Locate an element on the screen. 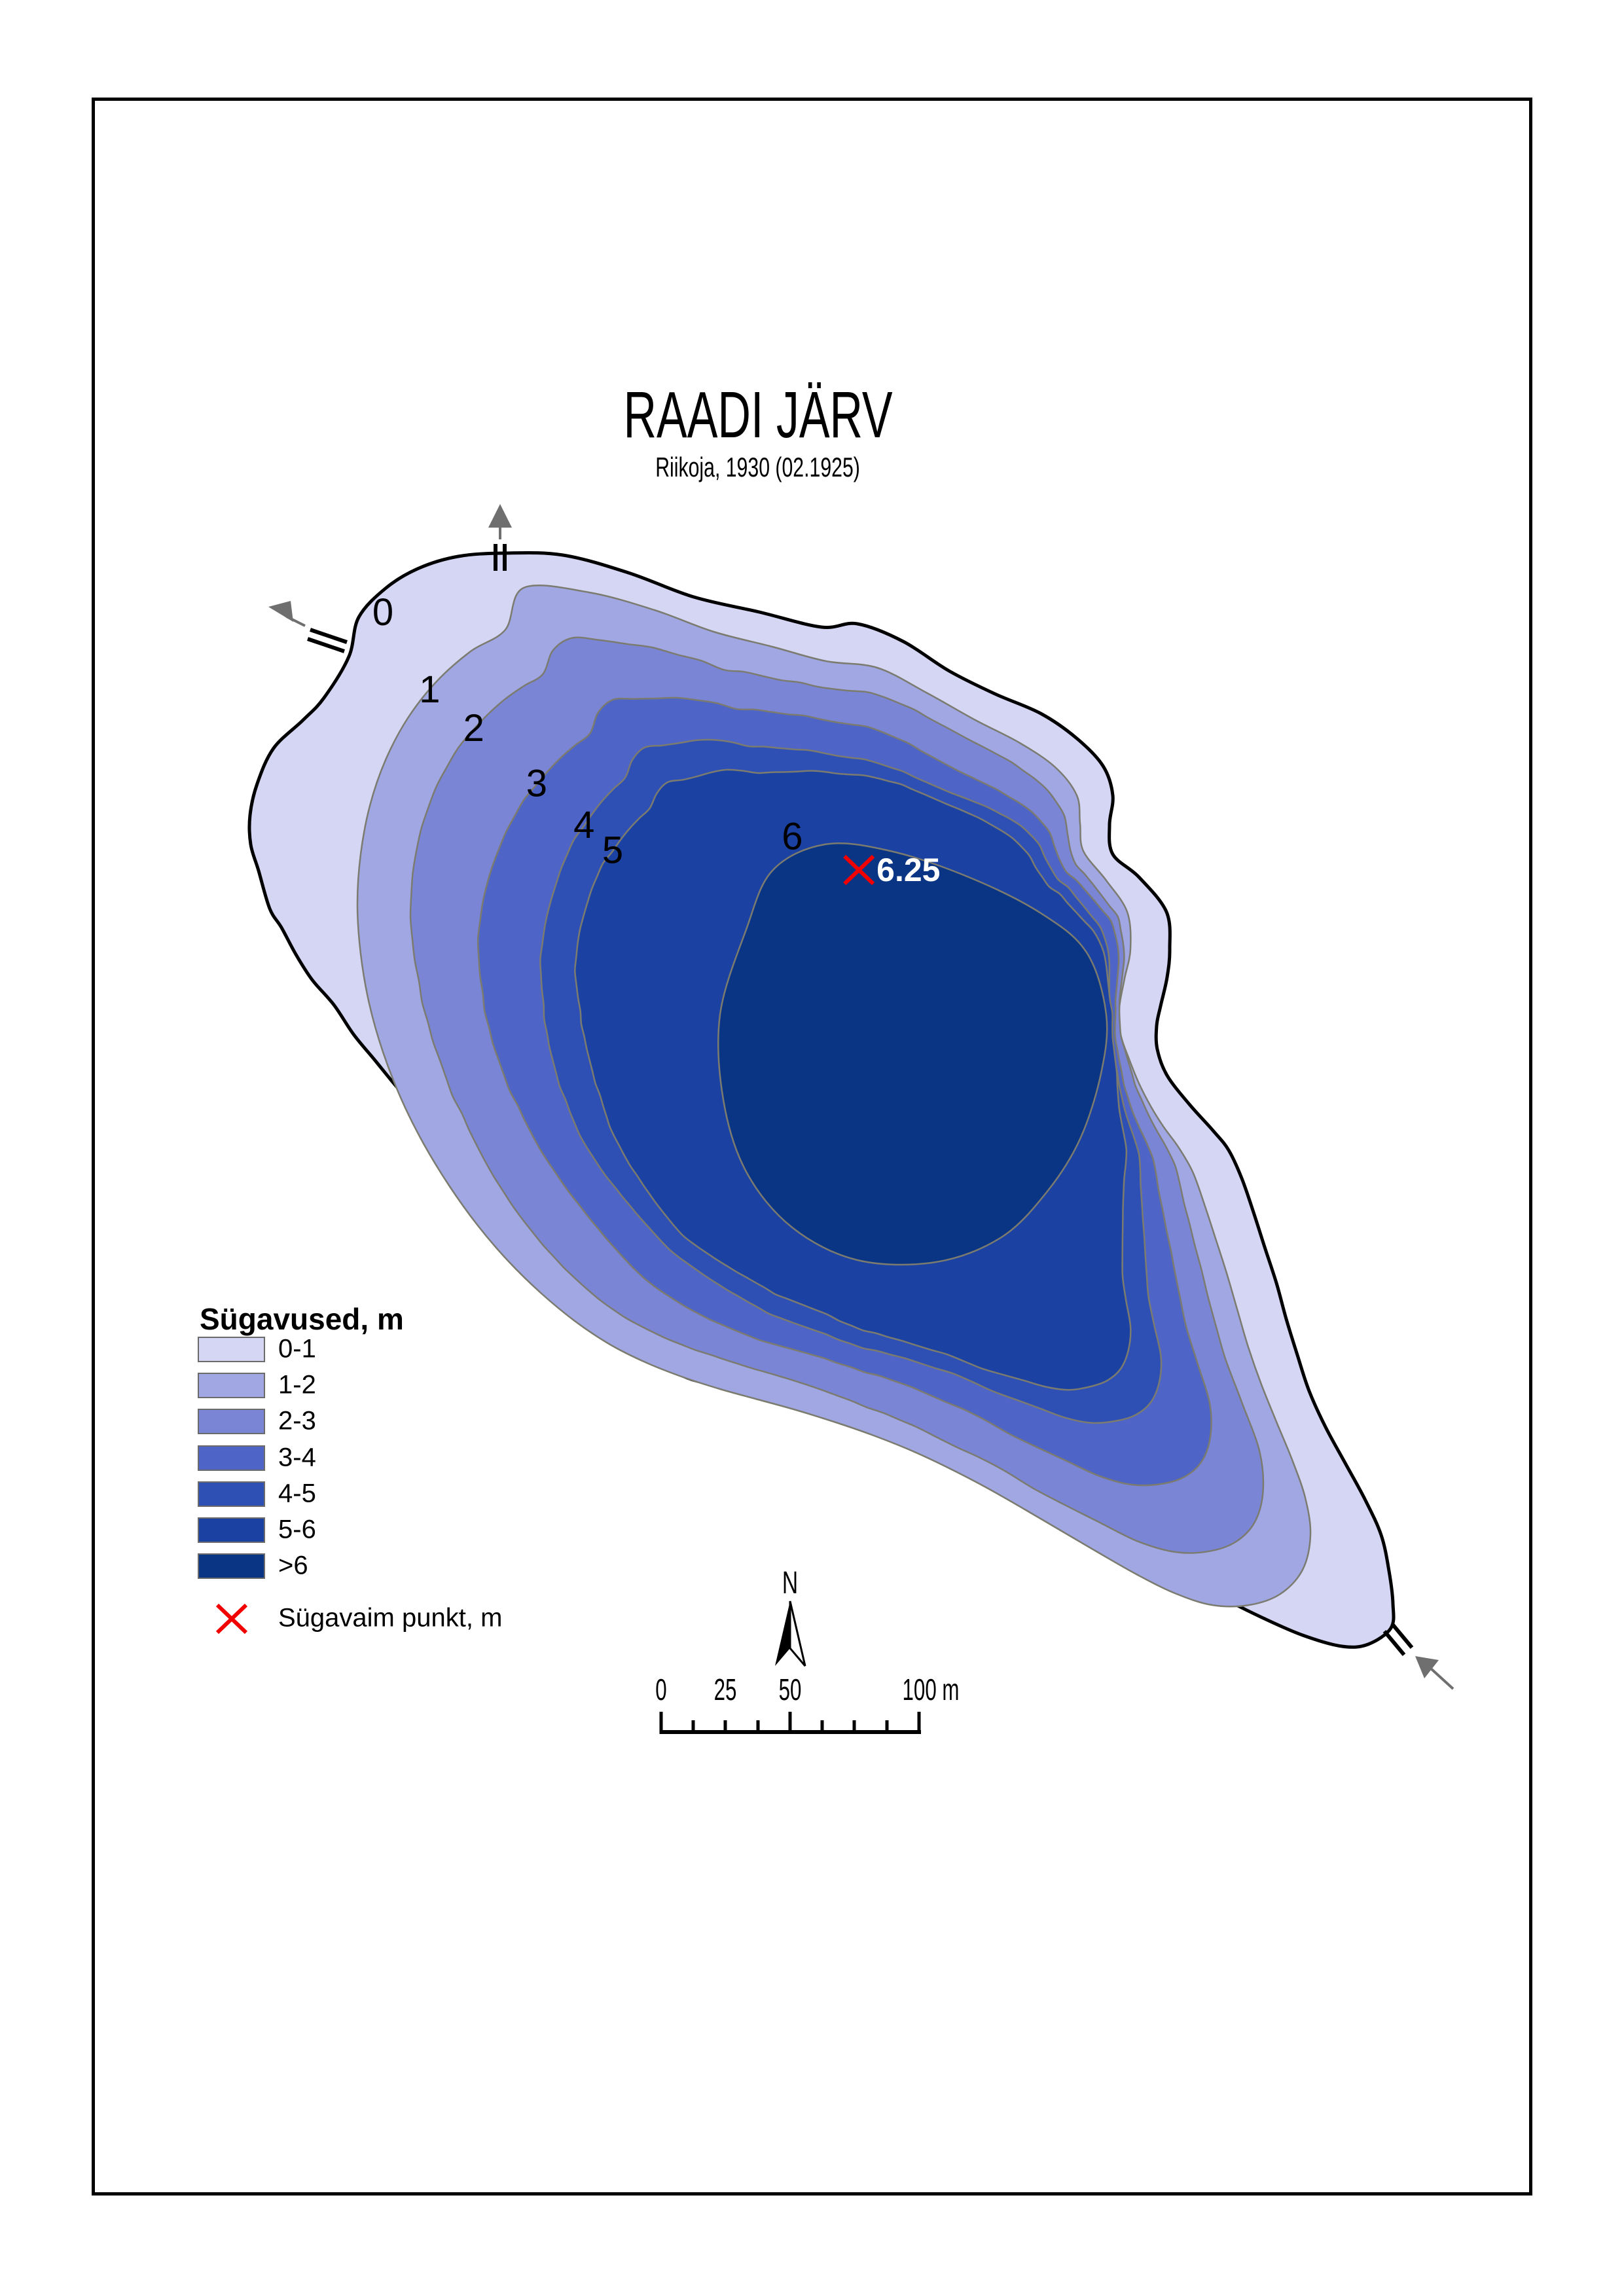 Image resolution: width=1624 pixels, height=2295 pixels. scale-label-group: 50 is located at coordinates (790, 1690).